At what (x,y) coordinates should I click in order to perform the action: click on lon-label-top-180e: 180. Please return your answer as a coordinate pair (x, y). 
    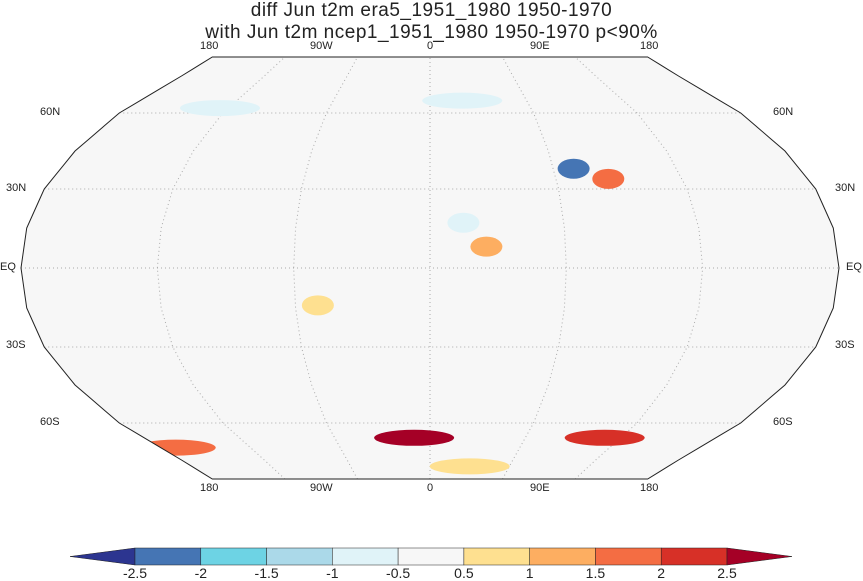
    Looking at the image, I should click on (649, 46).